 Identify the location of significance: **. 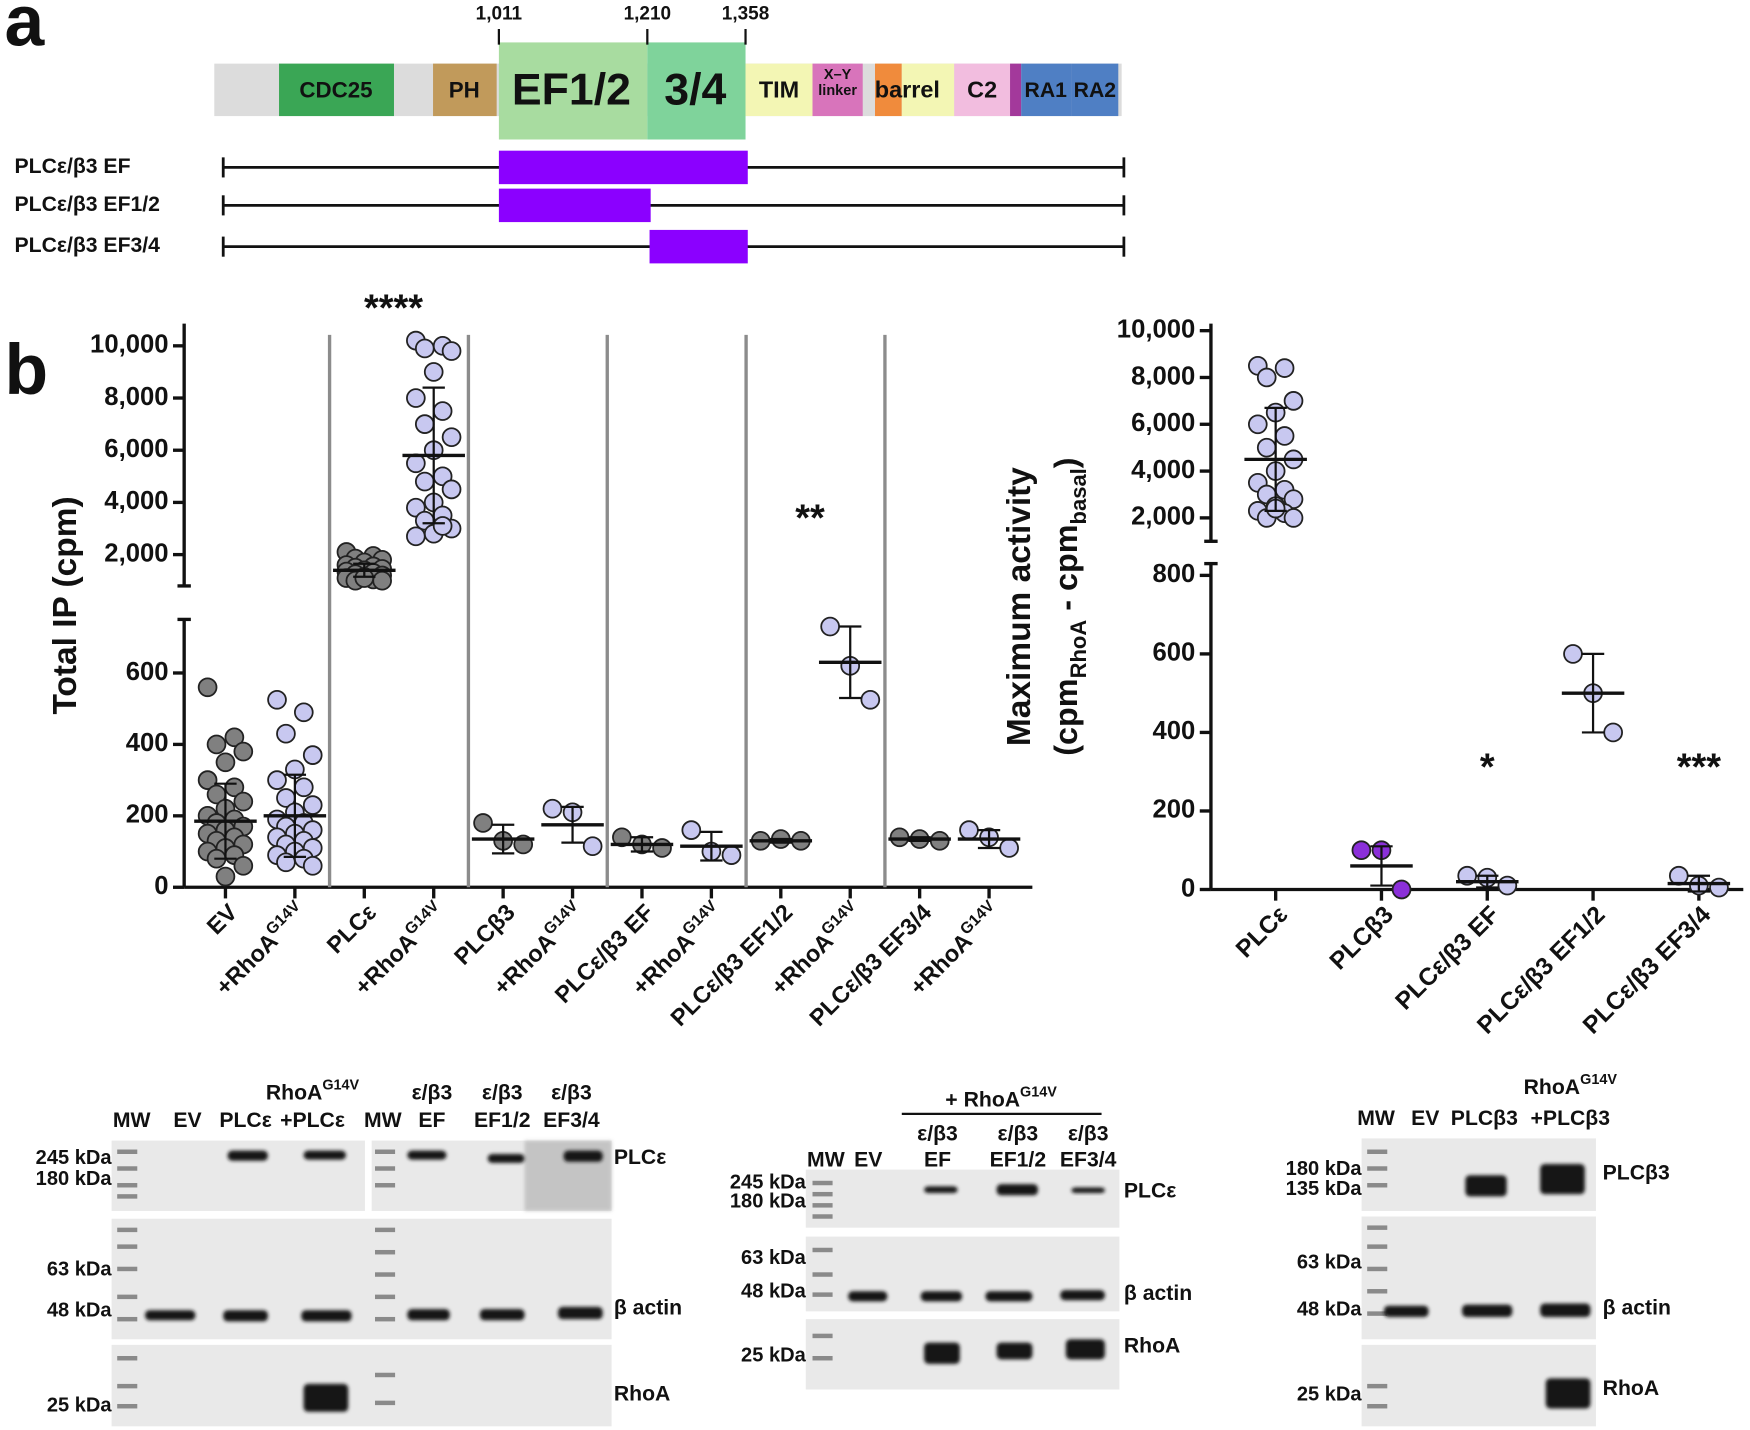
(810, 519).